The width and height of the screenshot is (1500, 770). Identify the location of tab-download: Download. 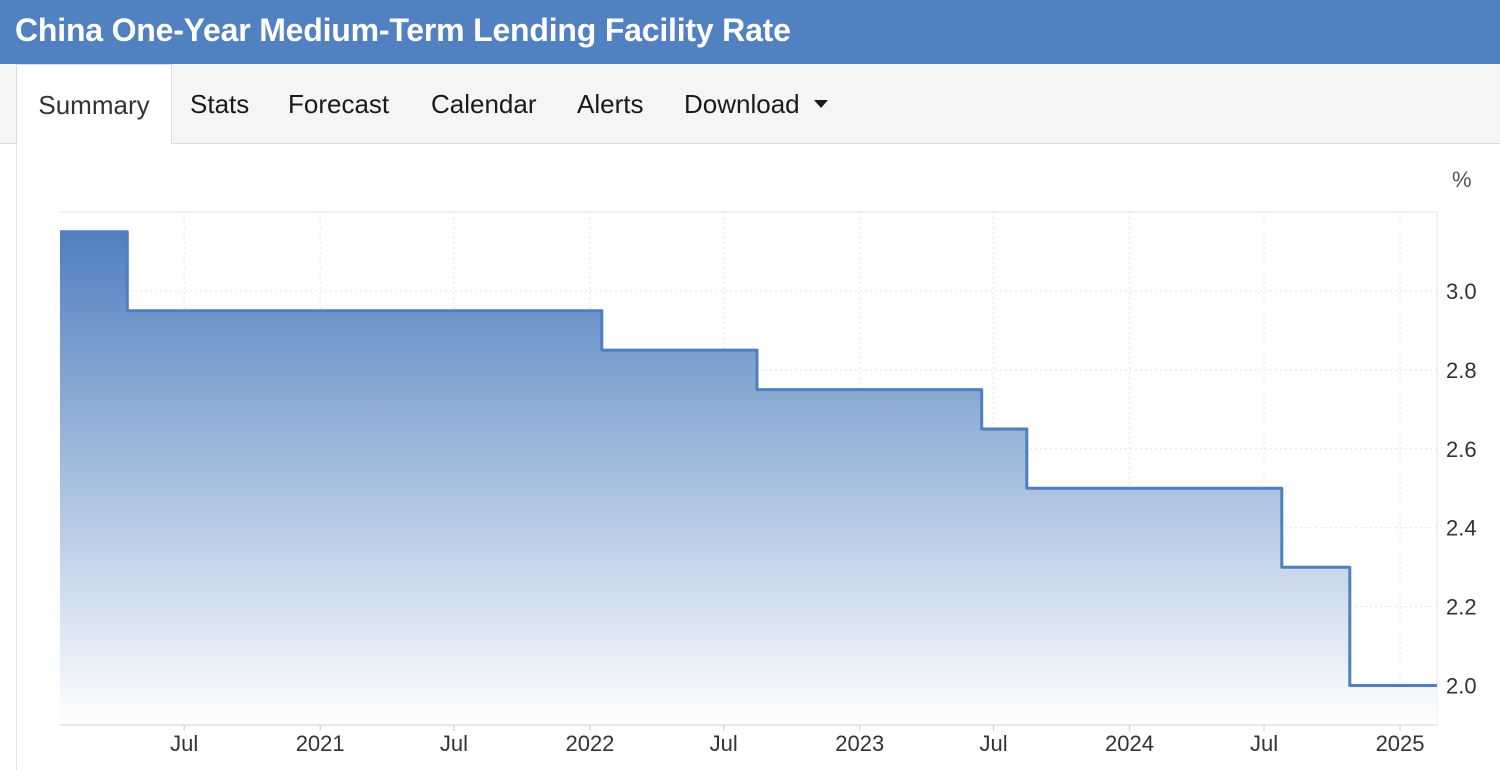
(756, 104).